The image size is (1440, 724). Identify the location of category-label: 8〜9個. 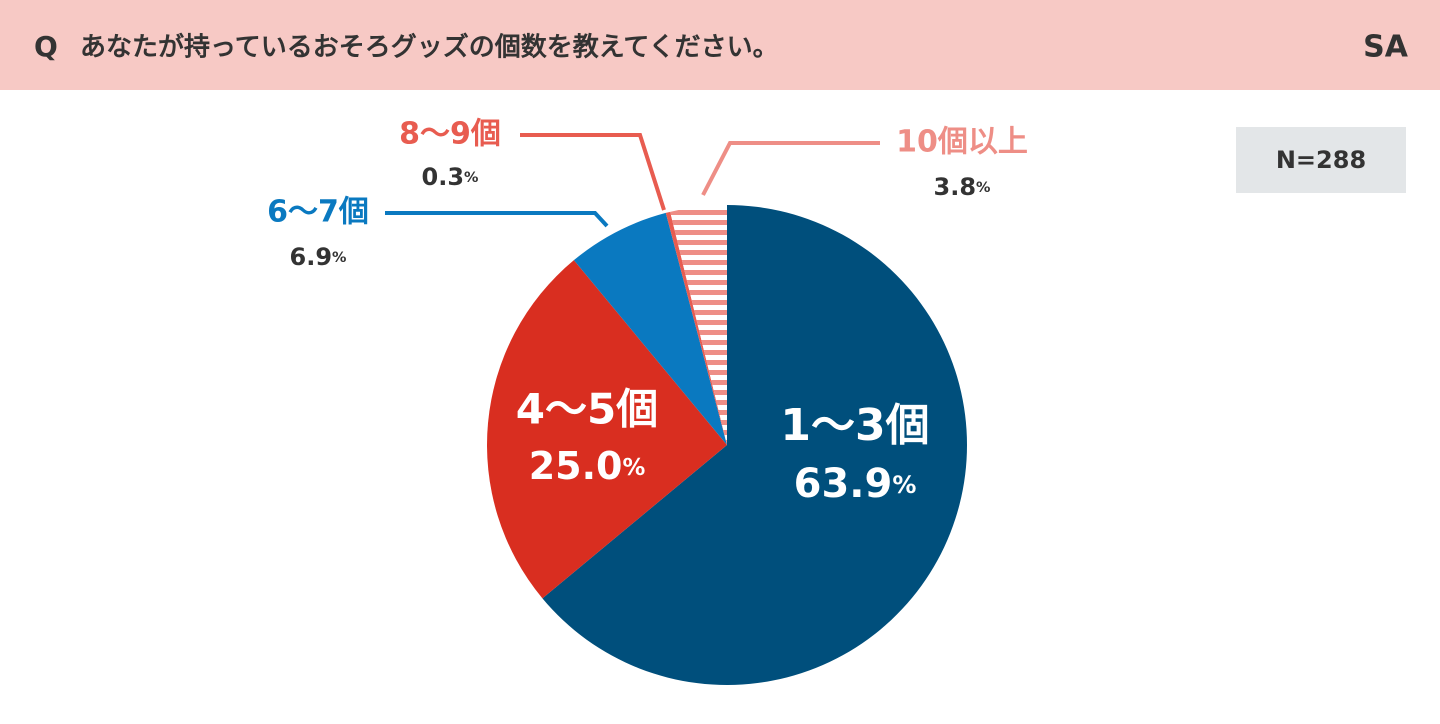
(450, 134).